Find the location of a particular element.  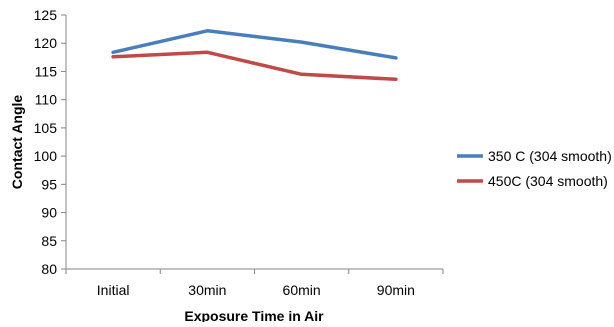

y-tick-label: 120 is located at coordinates (46, 43).